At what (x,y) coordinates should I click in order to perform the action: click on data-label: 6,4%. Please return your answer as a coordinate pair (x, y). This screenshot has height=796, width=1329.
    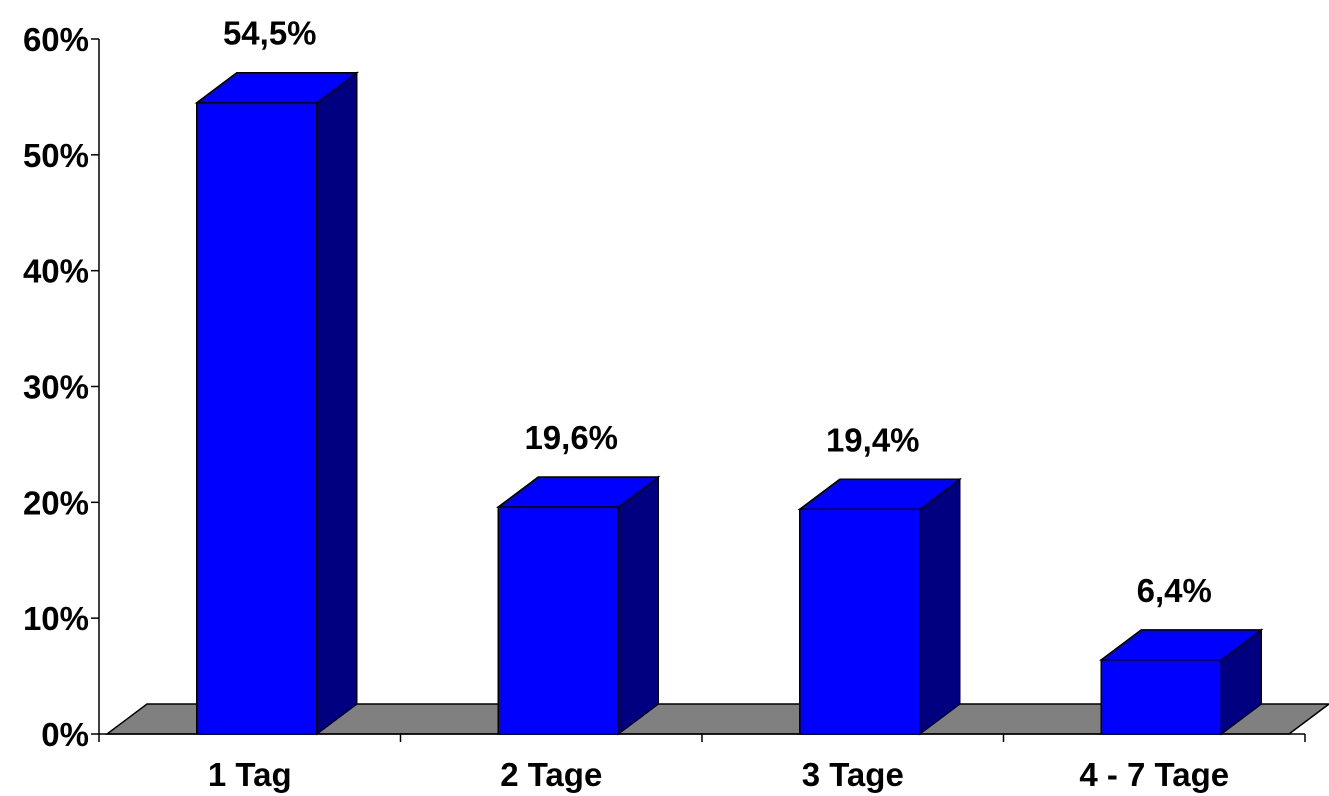
    Looking at the image, I should click on (1174, 590).